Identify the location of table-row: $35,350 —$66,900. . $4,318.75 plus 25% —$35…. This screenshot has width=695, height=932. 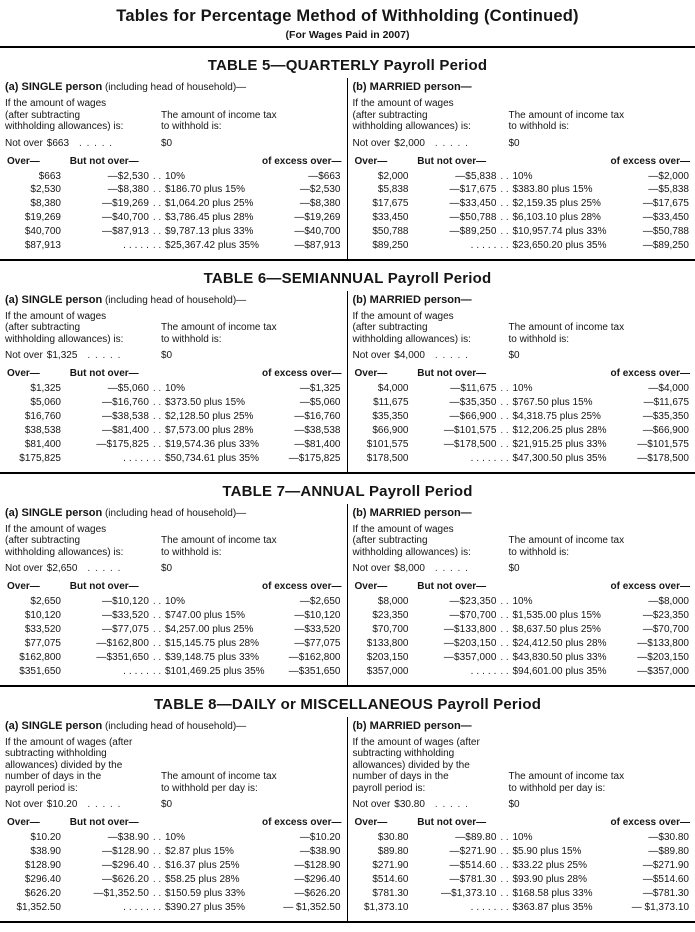
(522, 417).